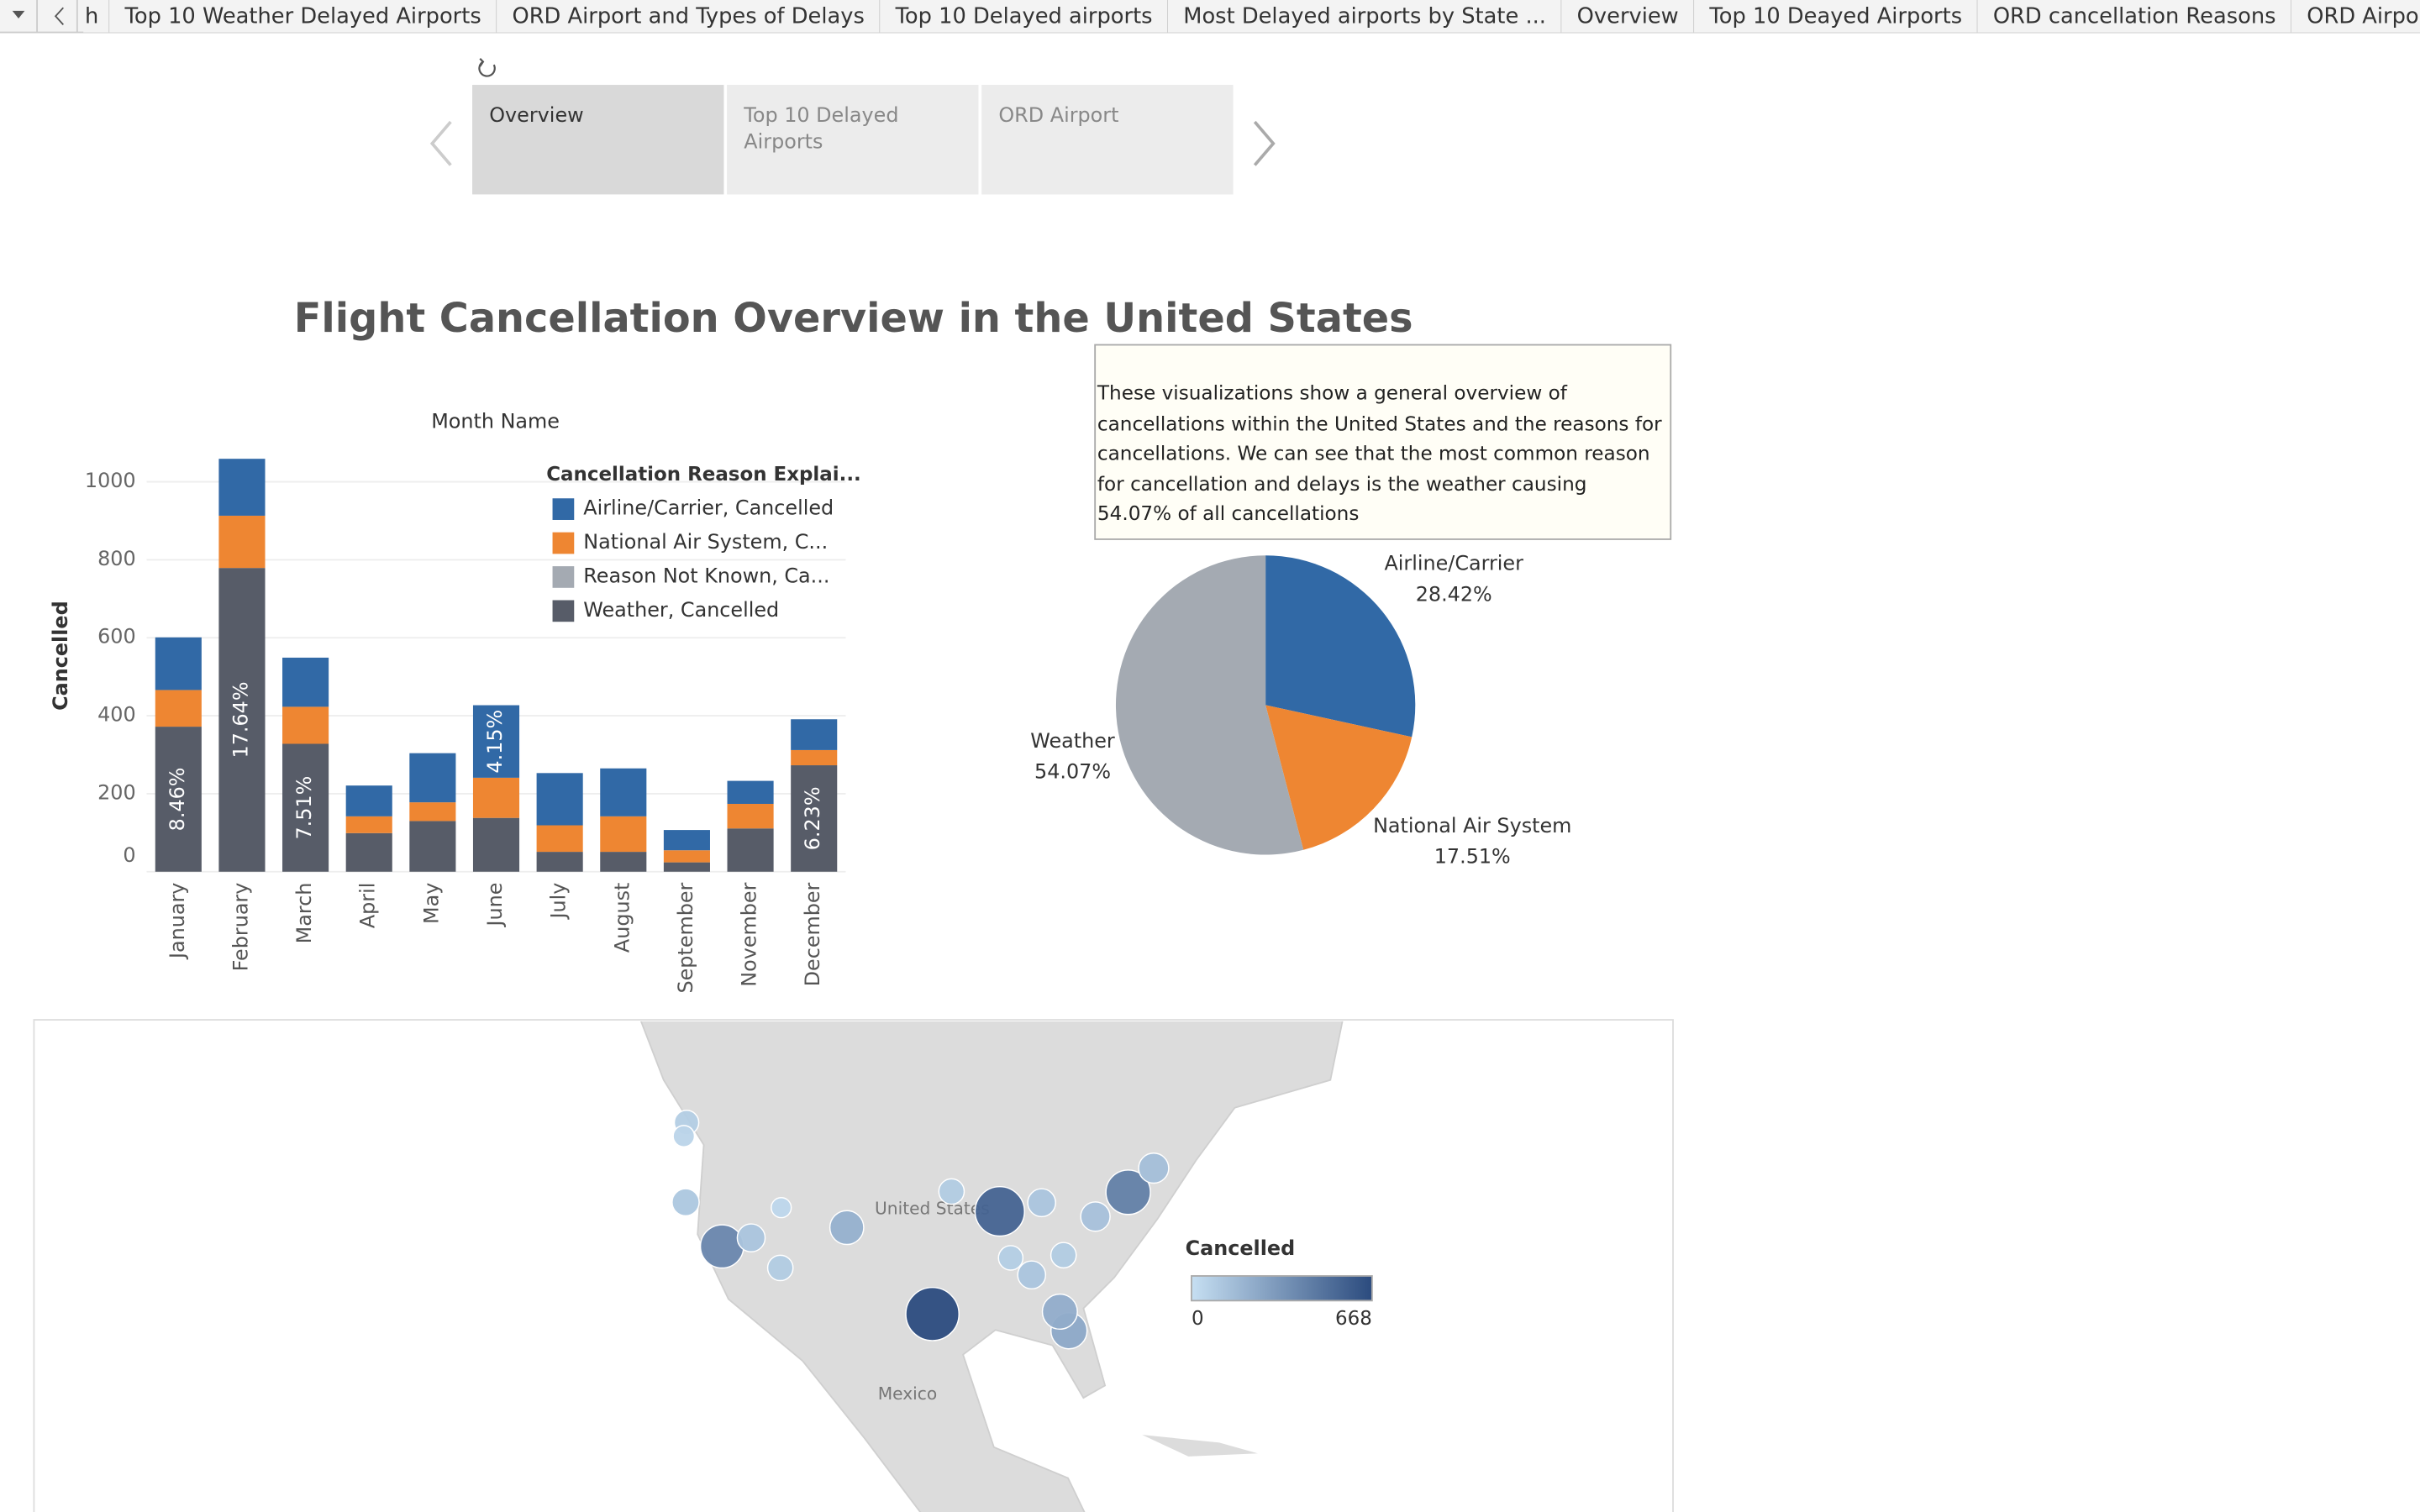 This screenshot has height=1512, width=2420. Describe the element at coordinates (116, 558) in the screenshot. I see `y-tick-label: 800` at that location.